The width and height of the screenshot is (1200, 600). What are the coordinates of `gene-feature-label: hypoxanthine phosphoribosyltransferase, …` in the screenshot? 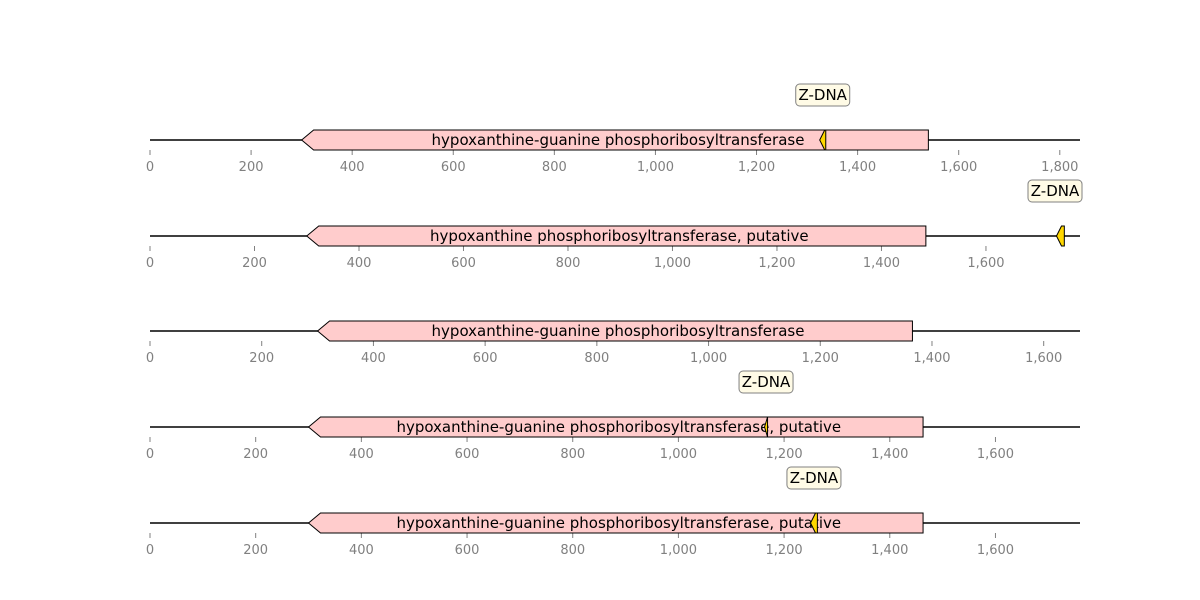 It's located at (619, 236).